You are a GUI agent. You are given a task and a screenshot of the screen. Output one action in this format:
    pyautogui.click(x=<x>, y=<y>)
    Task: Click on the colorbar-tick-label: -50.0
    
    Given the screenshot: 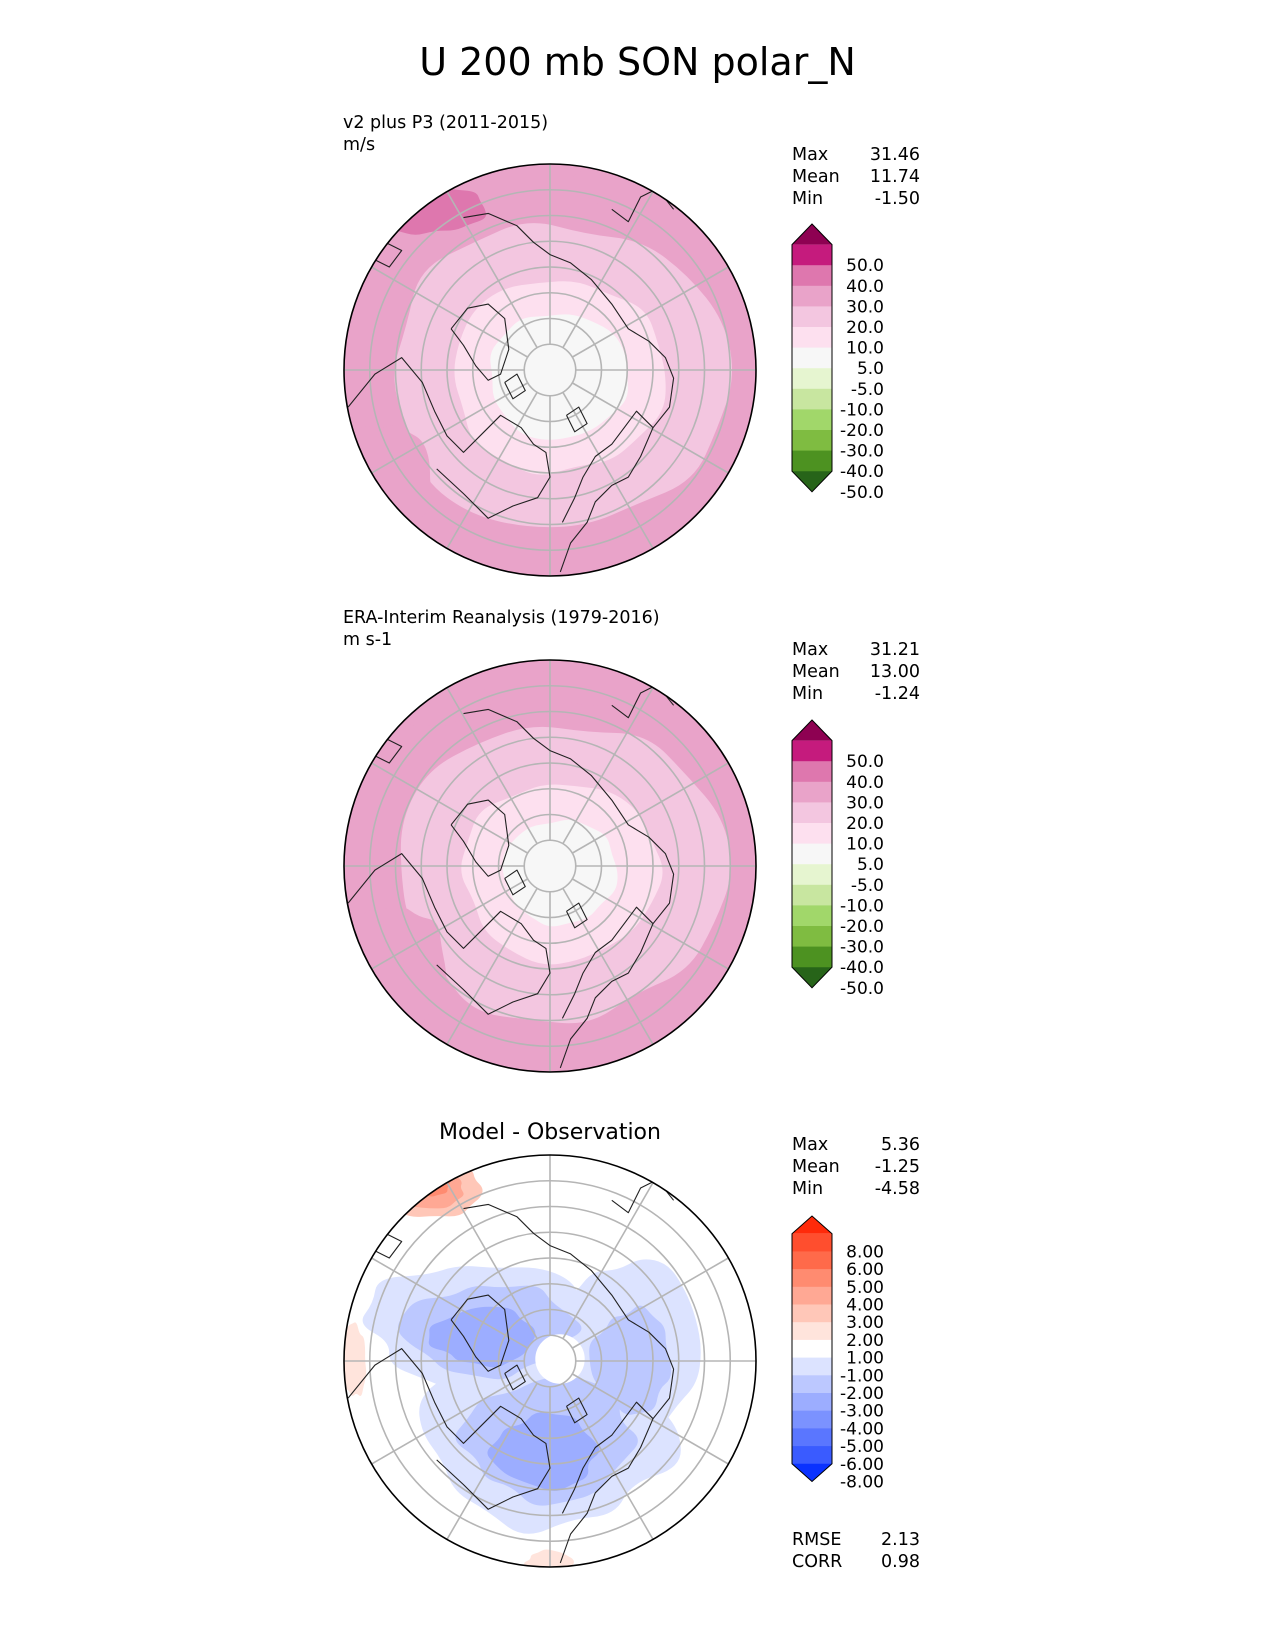 What is the action you would take?
    pyautogui.click(x=862, y=989)
    